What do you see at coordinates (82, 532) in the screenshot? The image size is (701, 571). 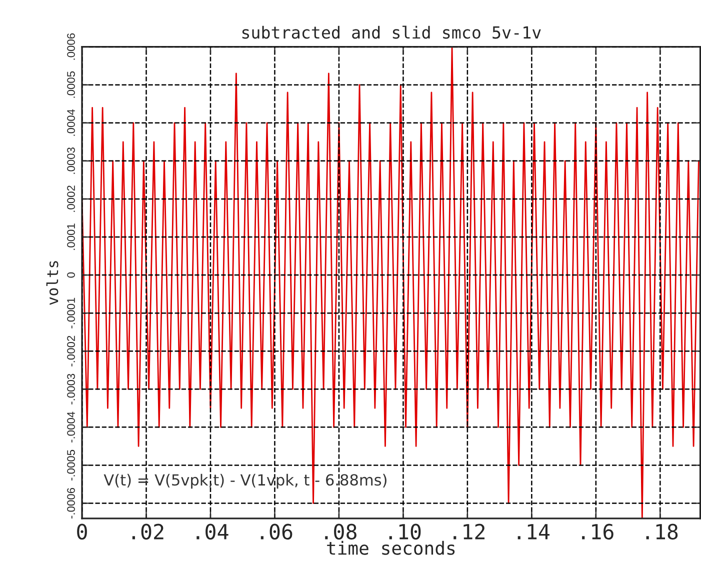 I see `x-tick-label: 0` at bounding box center [82, 532].